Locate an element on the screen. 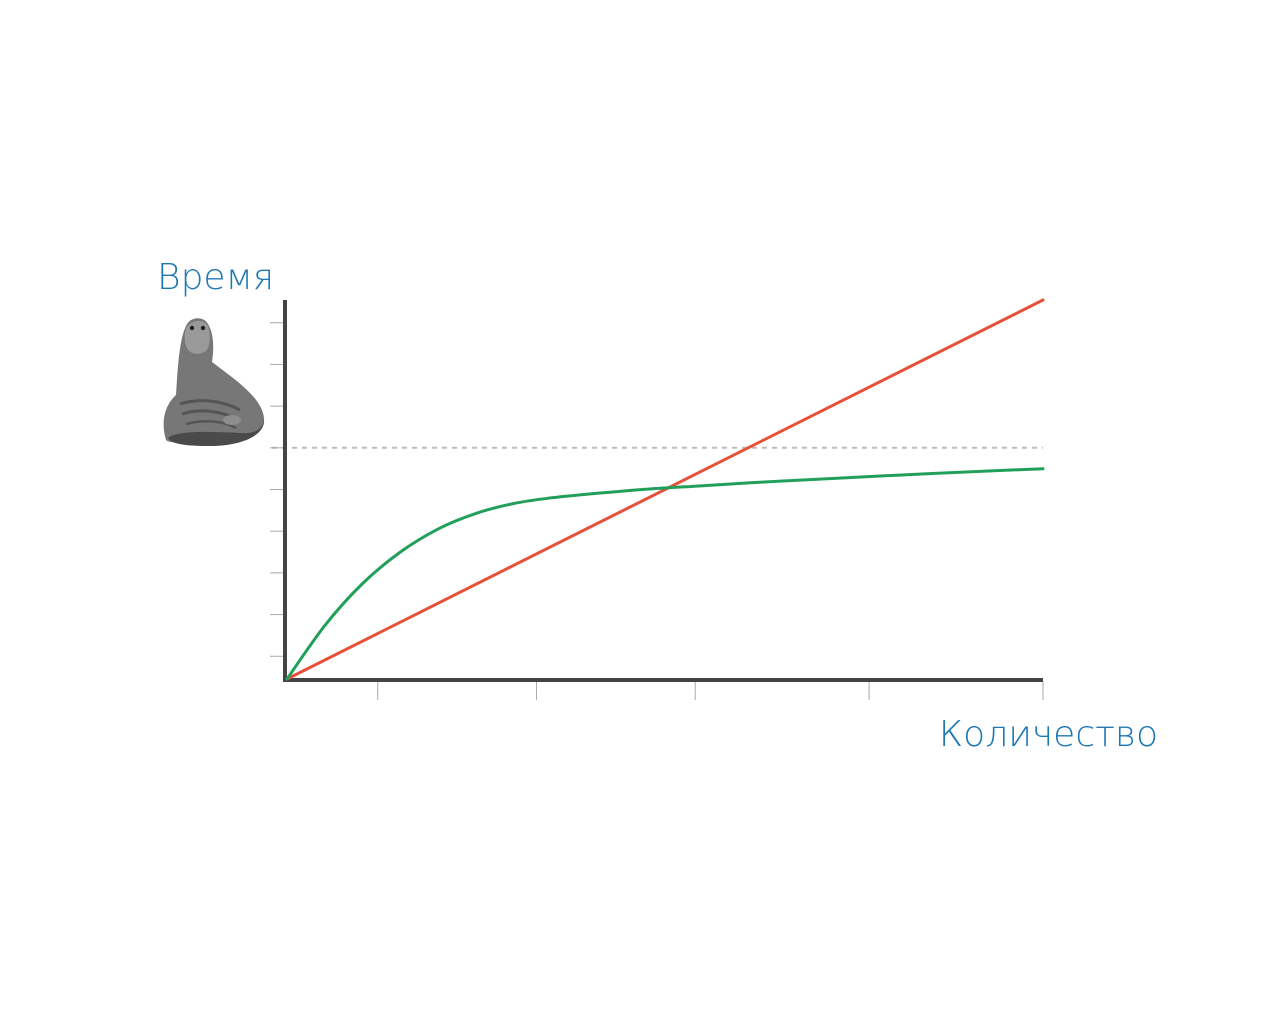 The width and height of the screenshot is (1280, 1024). y-axis-label: Время is located at coordinates (215, 277).